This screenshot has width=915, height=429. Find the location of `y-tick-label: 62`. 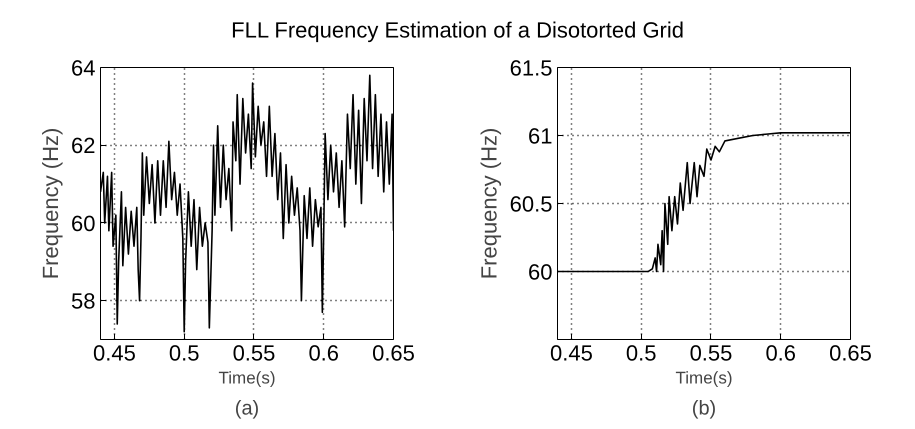

y-tick-label: 62 is located at coordinates (83, 145).